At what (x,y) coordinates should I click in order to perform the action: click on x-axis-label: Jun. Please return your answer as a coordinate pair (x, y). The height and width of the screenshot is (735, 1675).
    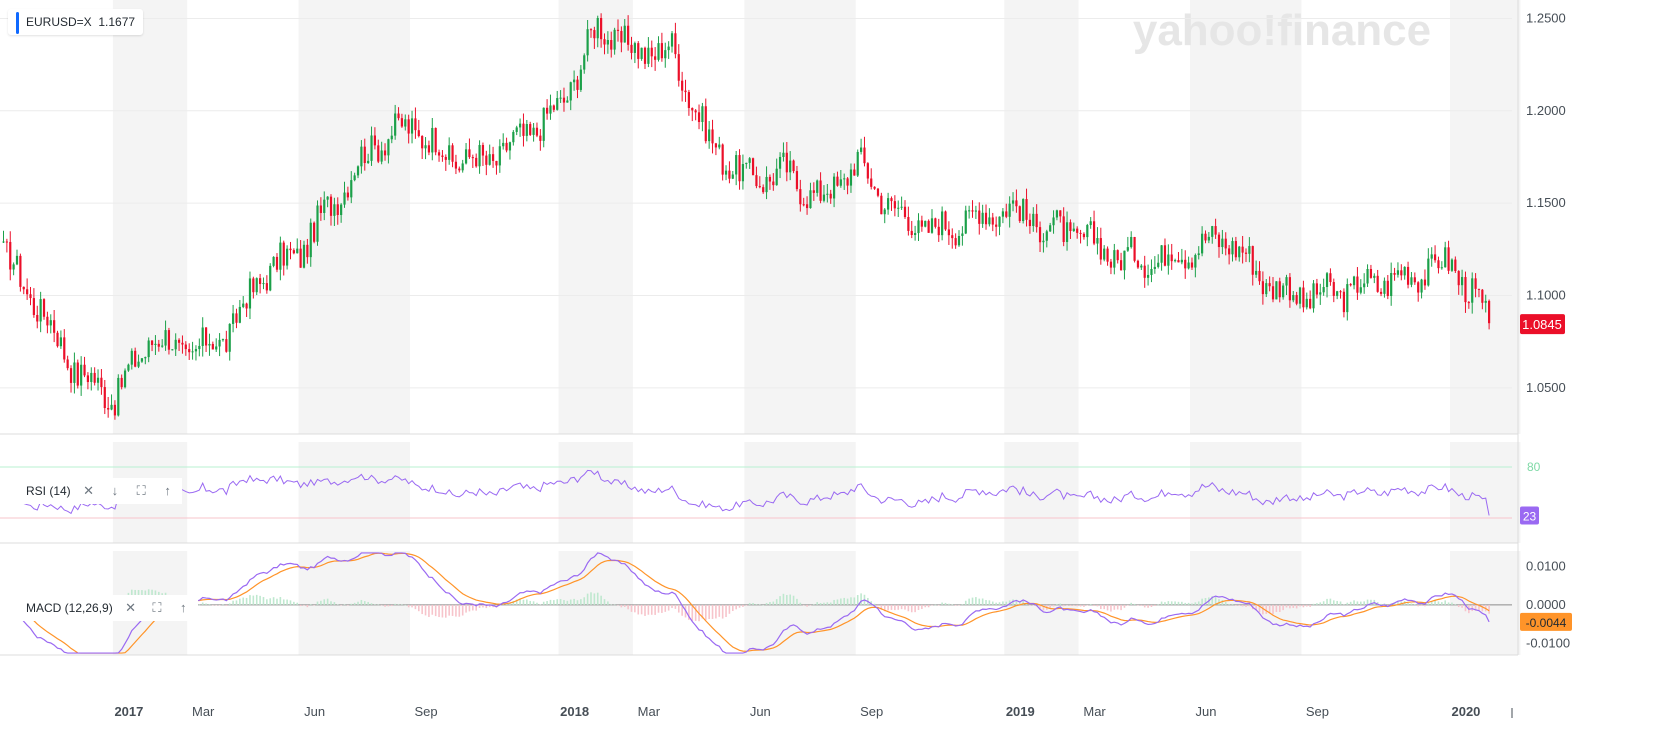
    Looking at the image, I should click on (314, 711).